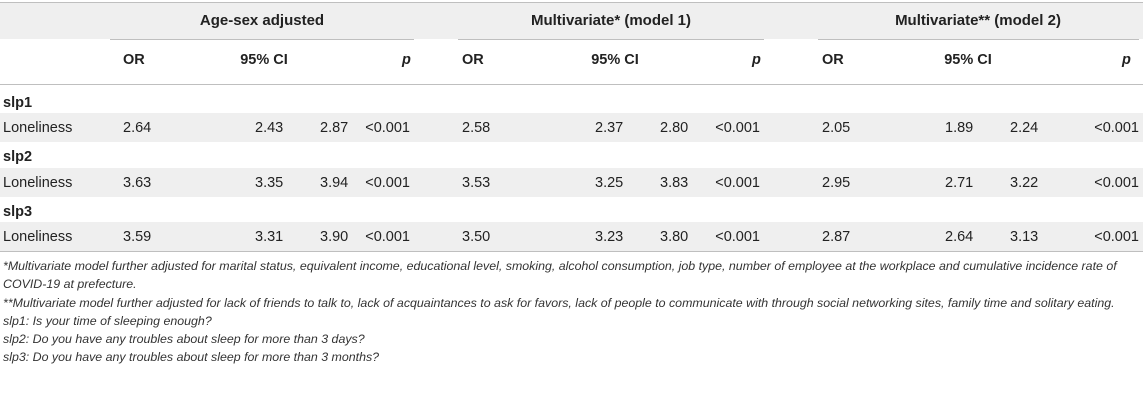  I want to click on table-cell: 3.80, so click(674, 237).